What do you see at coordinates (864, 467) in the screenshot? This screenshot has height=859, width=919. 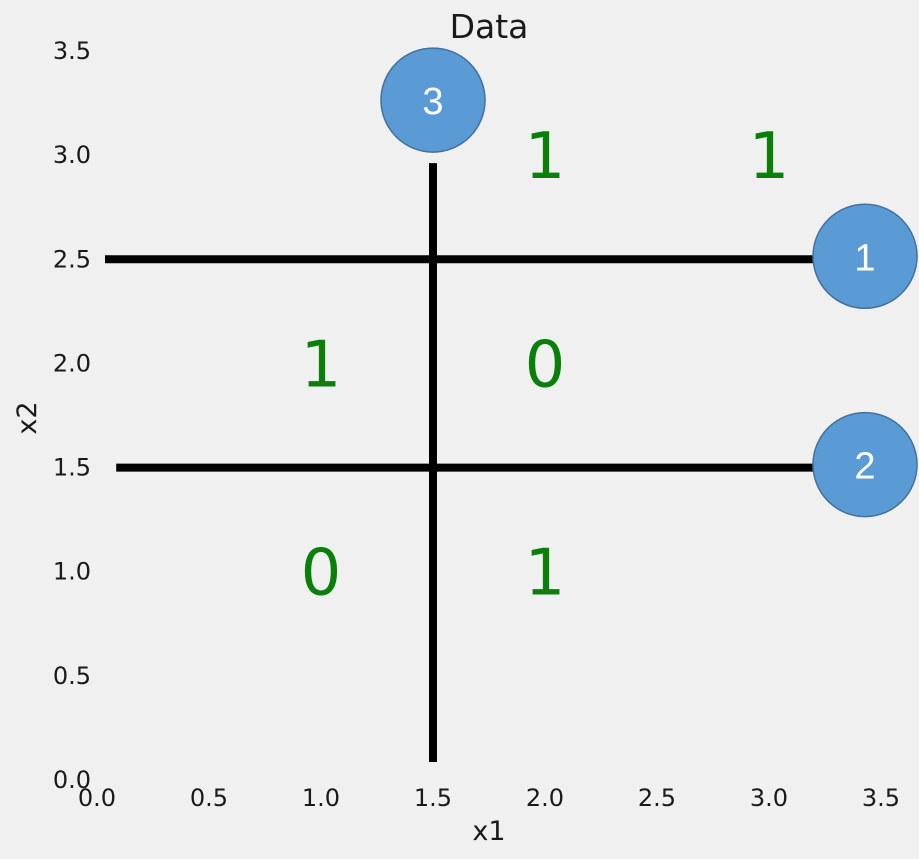 I see `split-marker-label: 2` at bounding box center [864, 467].